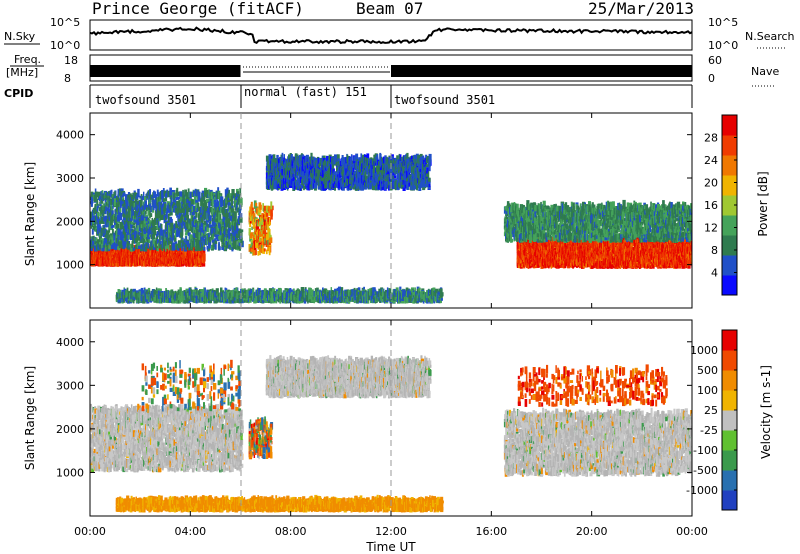 The height and width of the screenshot is (554, 800). I want to click on cpid-label: CPID, so click(18, 93).